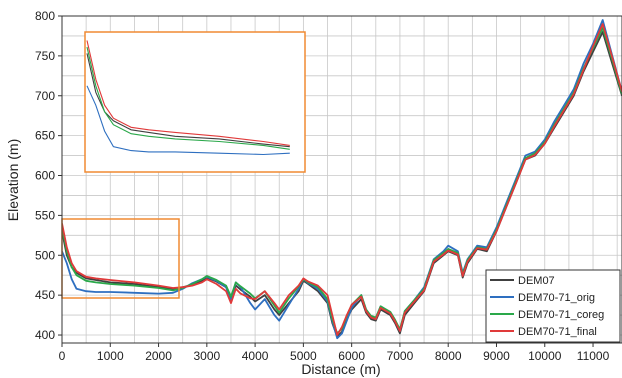  Describe the element at coordinates (536, 281) in the screenshot. I see `legend-label: DEM07` at that location.